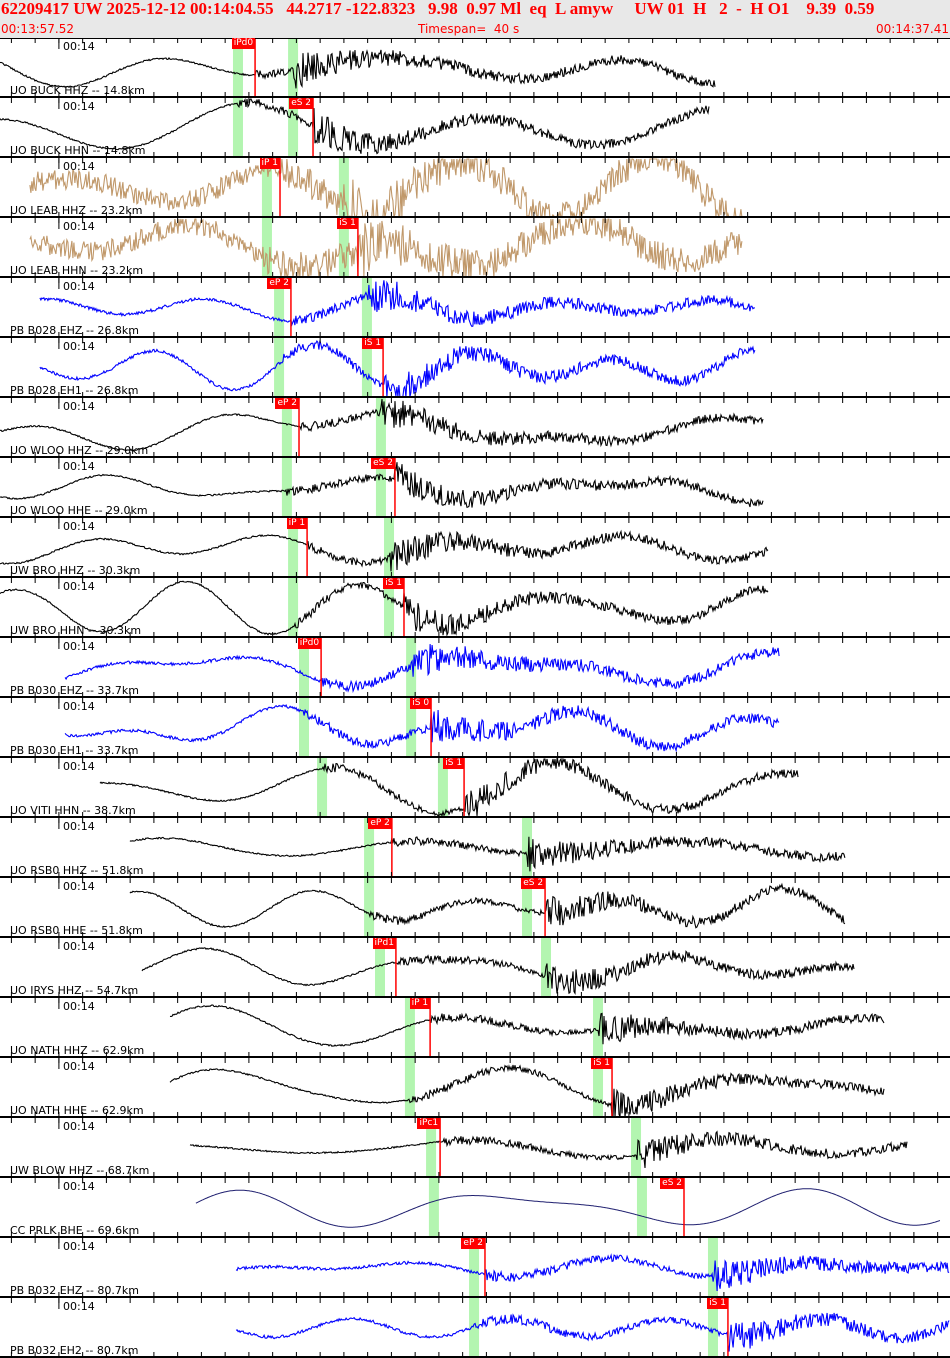  I want to click on trace-panel: 00:14 UO NATH HHZ -- 62.9km iP 1, so click(475, 1028).